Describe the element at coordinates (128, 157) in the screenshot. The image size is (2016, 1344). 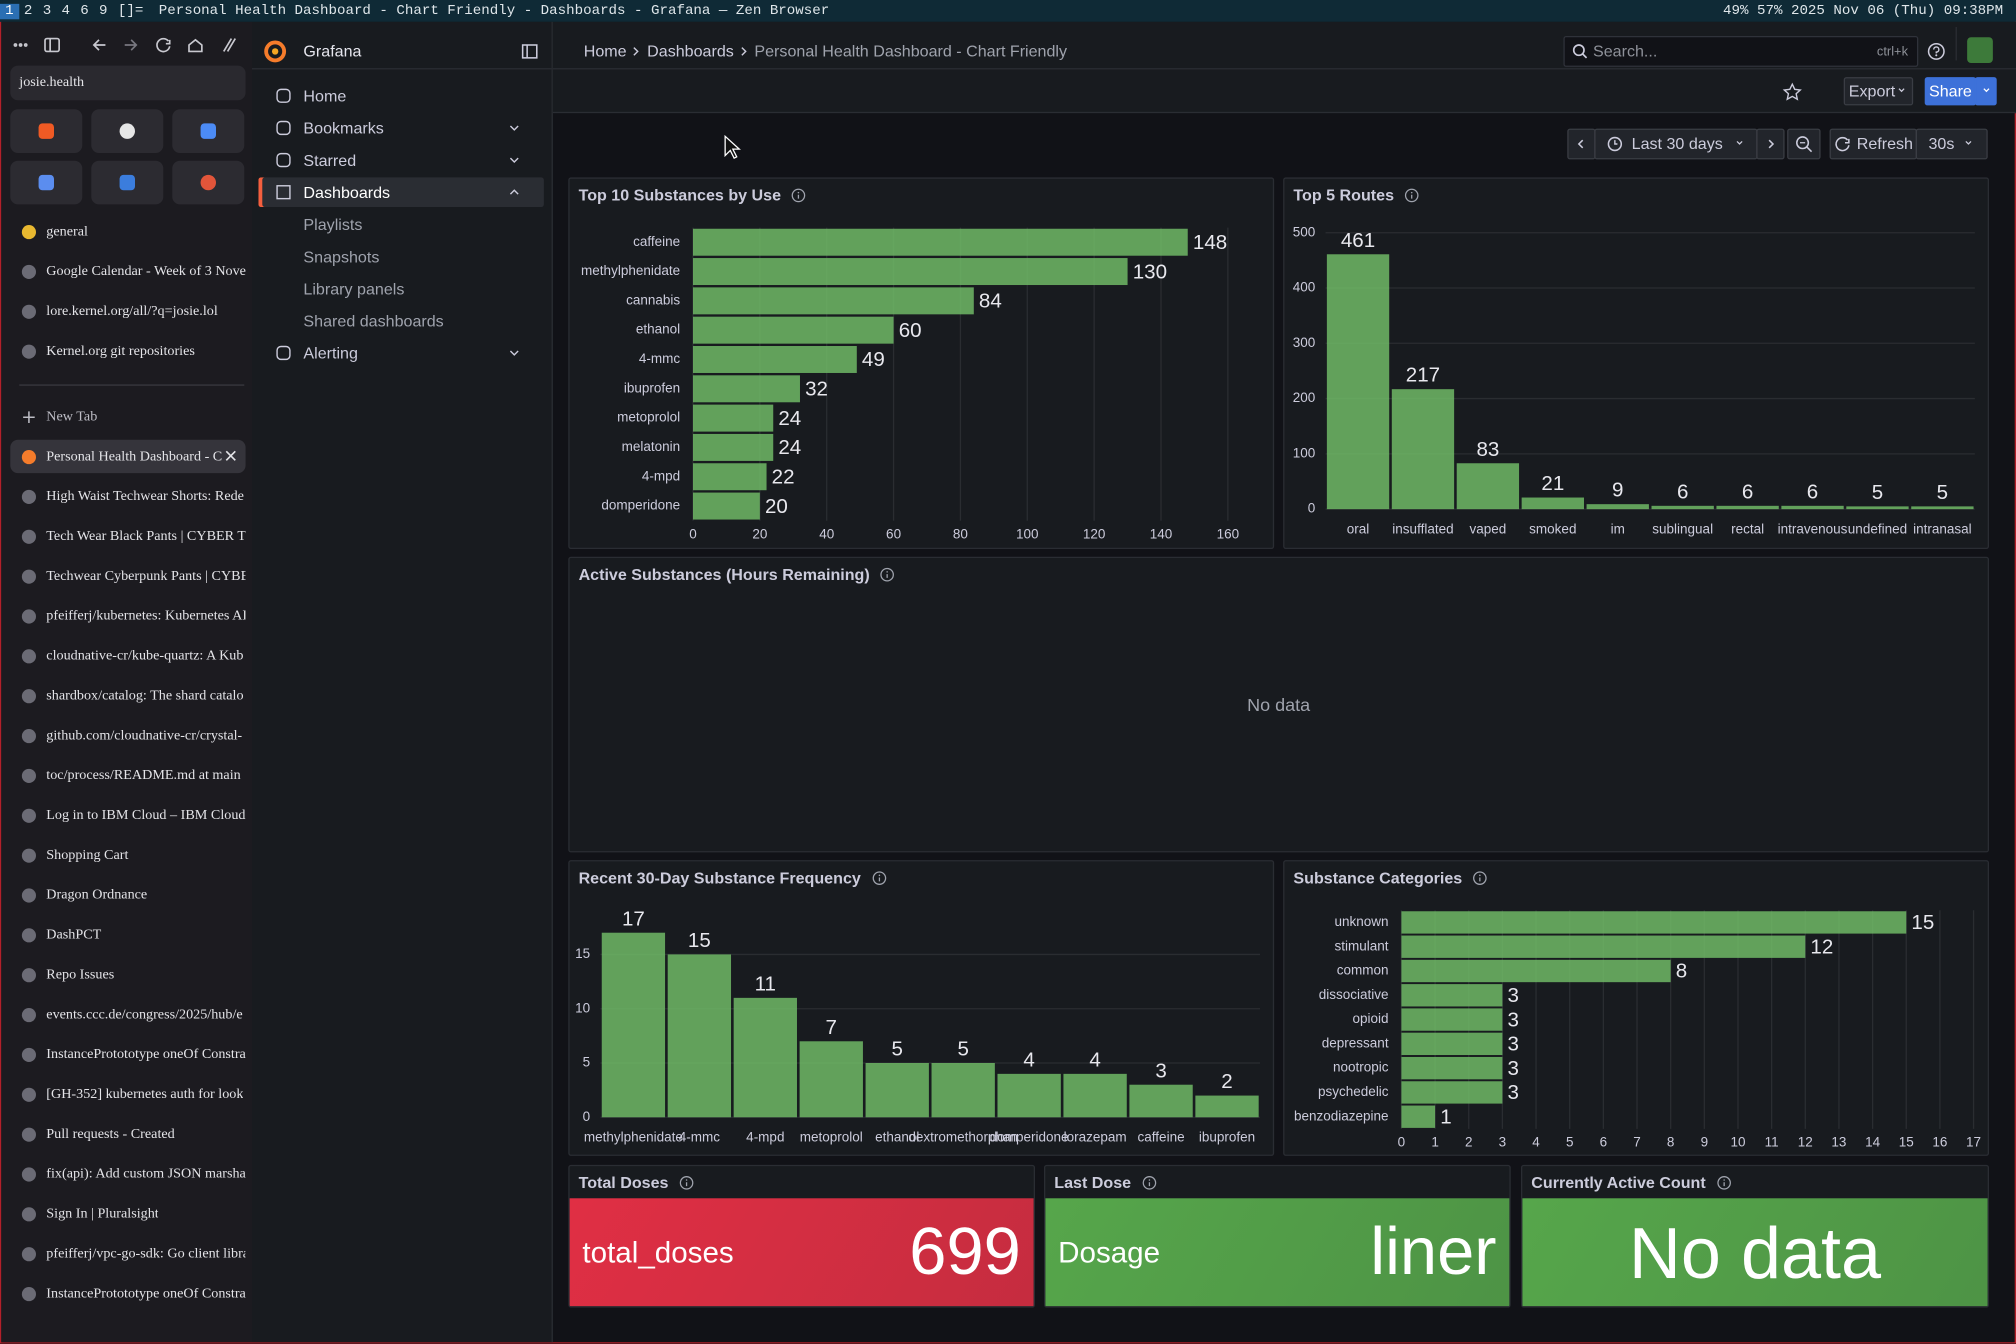
I see `pinned-tiles` at that location.